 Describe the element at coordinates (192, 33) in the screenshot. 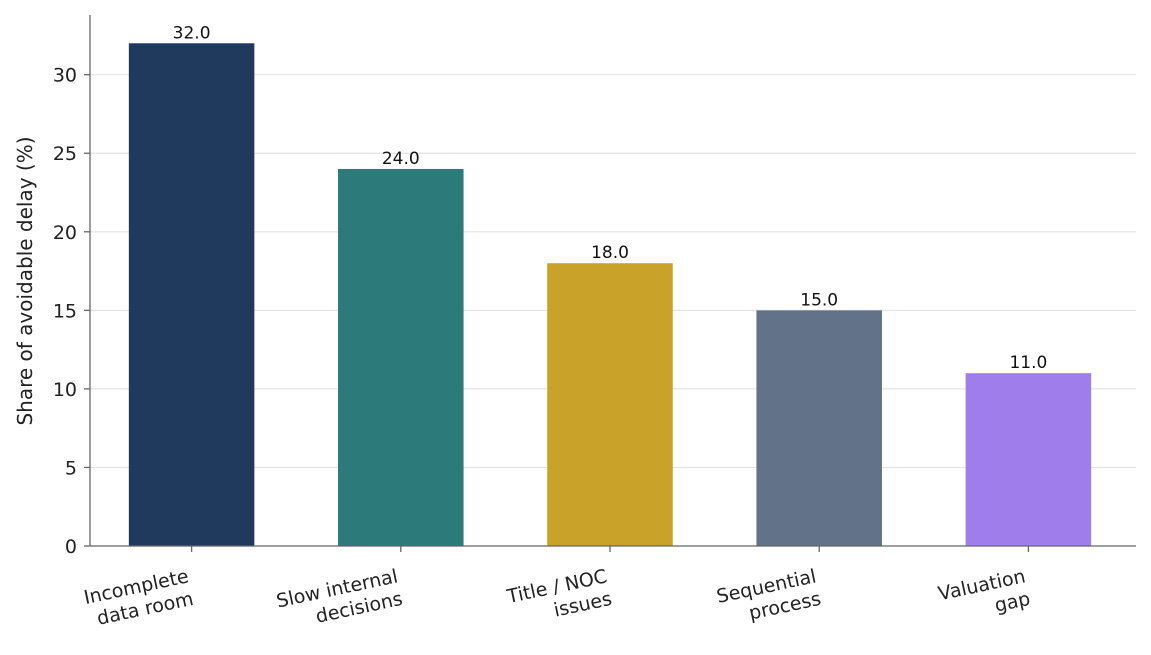

I see `bar-value-label: 32.0` at that location.